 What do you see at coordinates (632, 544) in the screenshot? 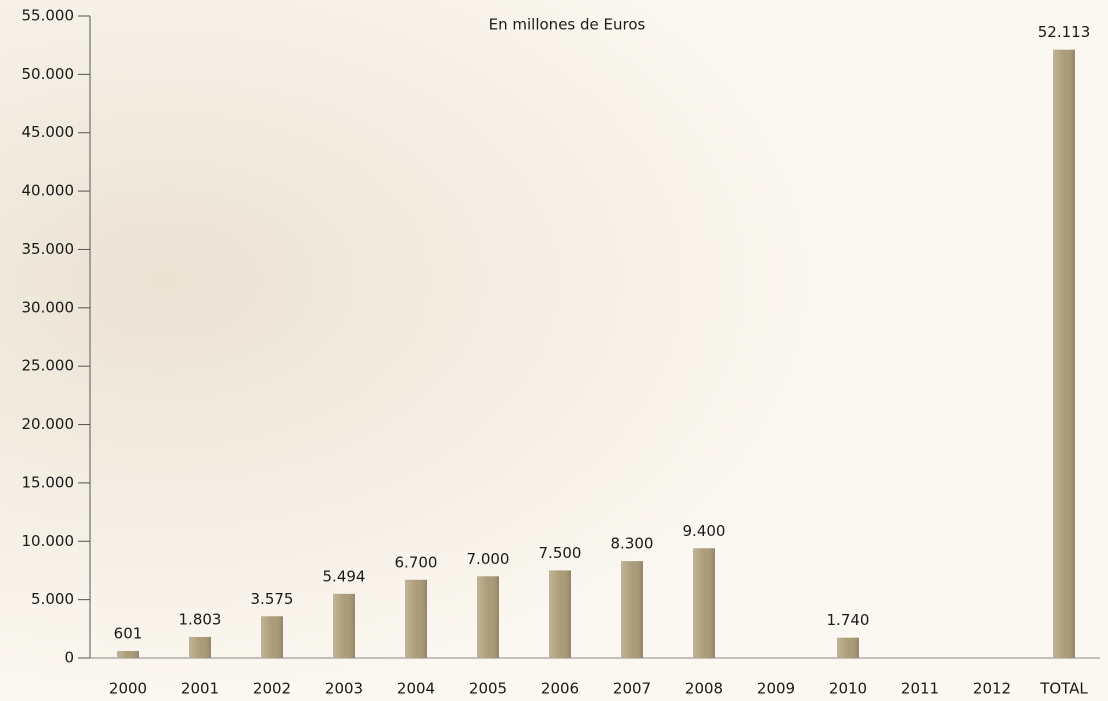
I see `data-label: 8.300` at bounding box center [632, 544].